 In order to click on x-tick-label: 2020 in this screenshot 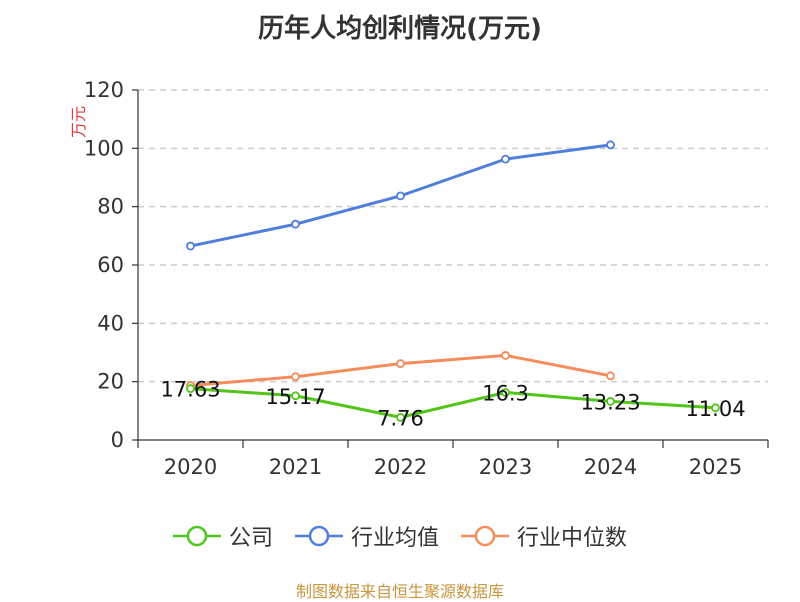, I will do `click(190, 467)`.